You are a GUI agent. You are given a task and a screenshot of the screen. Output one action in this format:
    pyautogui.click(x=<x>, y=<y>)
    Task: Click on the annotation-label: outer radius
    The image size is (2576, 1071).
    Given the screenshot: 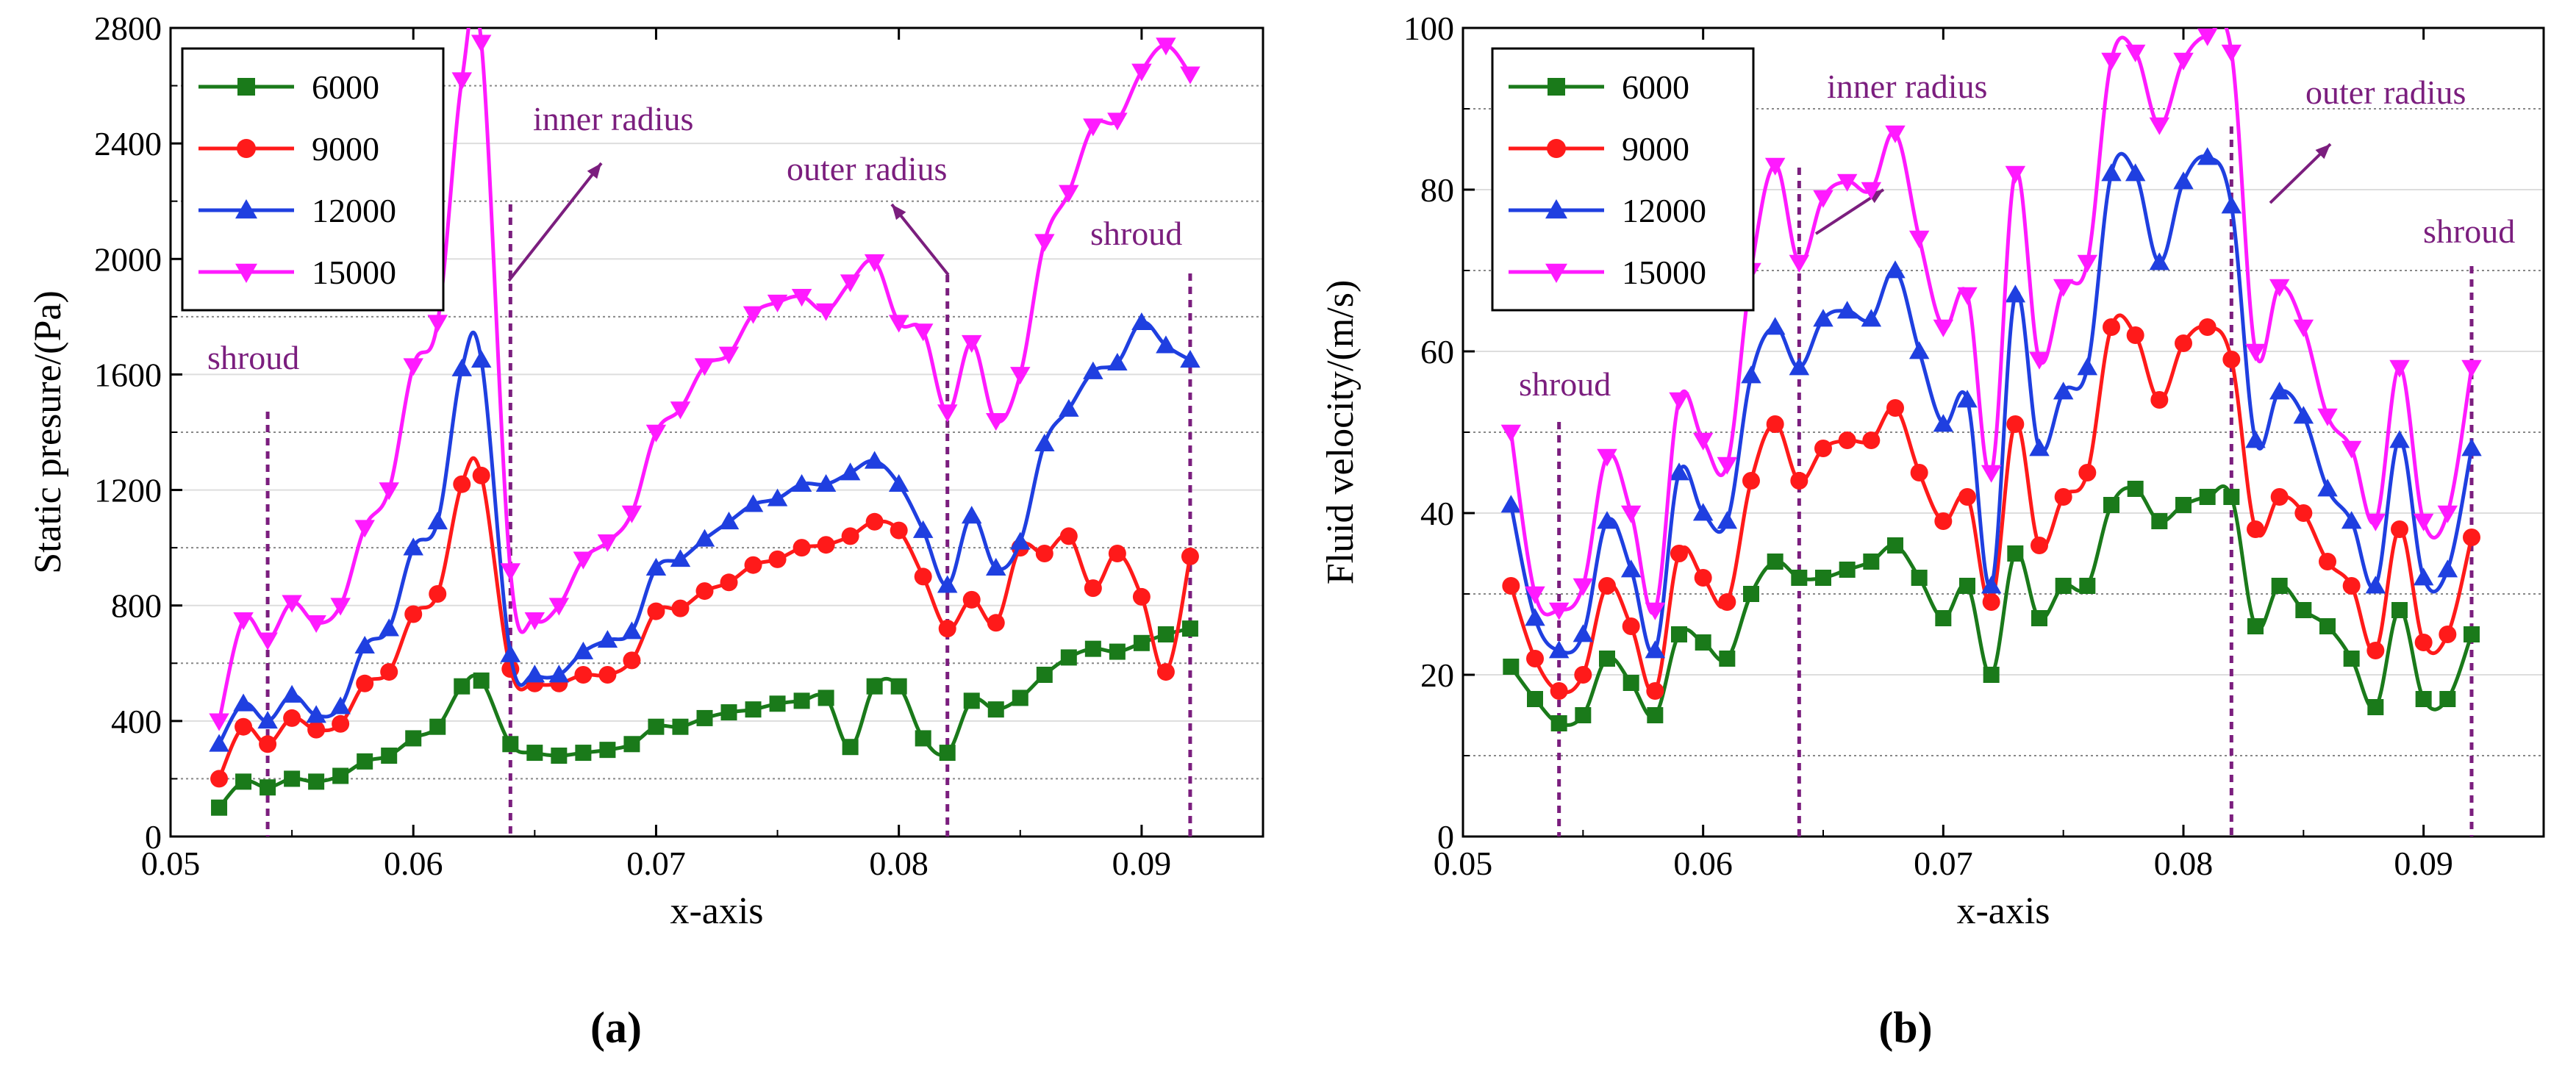 What is the action you would take?
    pyautogui.click(x=2385, y=92)
    